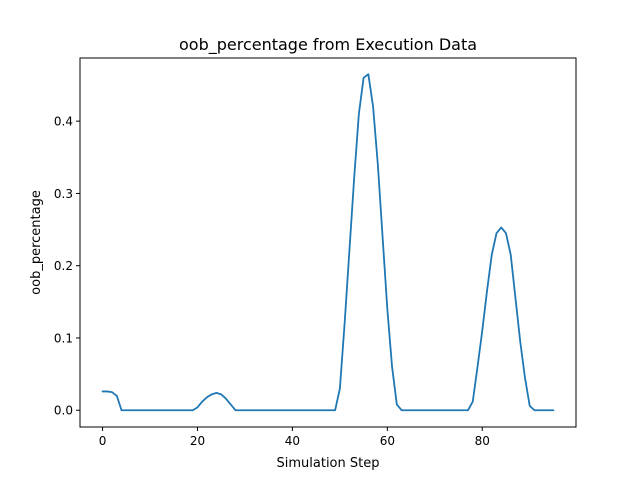 The height and width of the screenshot is (480, 640). What do you see at coordinates (63, 411) in the screenshot?
I see `y-tick-label: 0.0` at bounding box center [63, 411].